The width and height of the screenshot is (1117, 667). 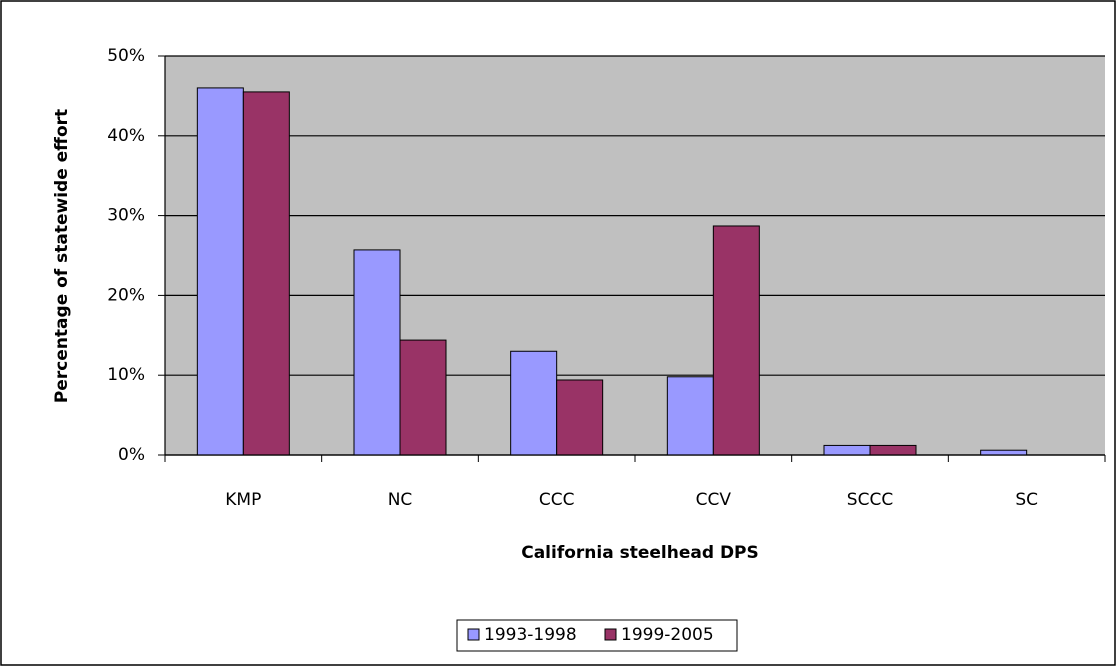 What do you see at coordinates (131, 455) in the screenshot?
I see `y-tick-label: 0%` at bounding box center [131, 455].